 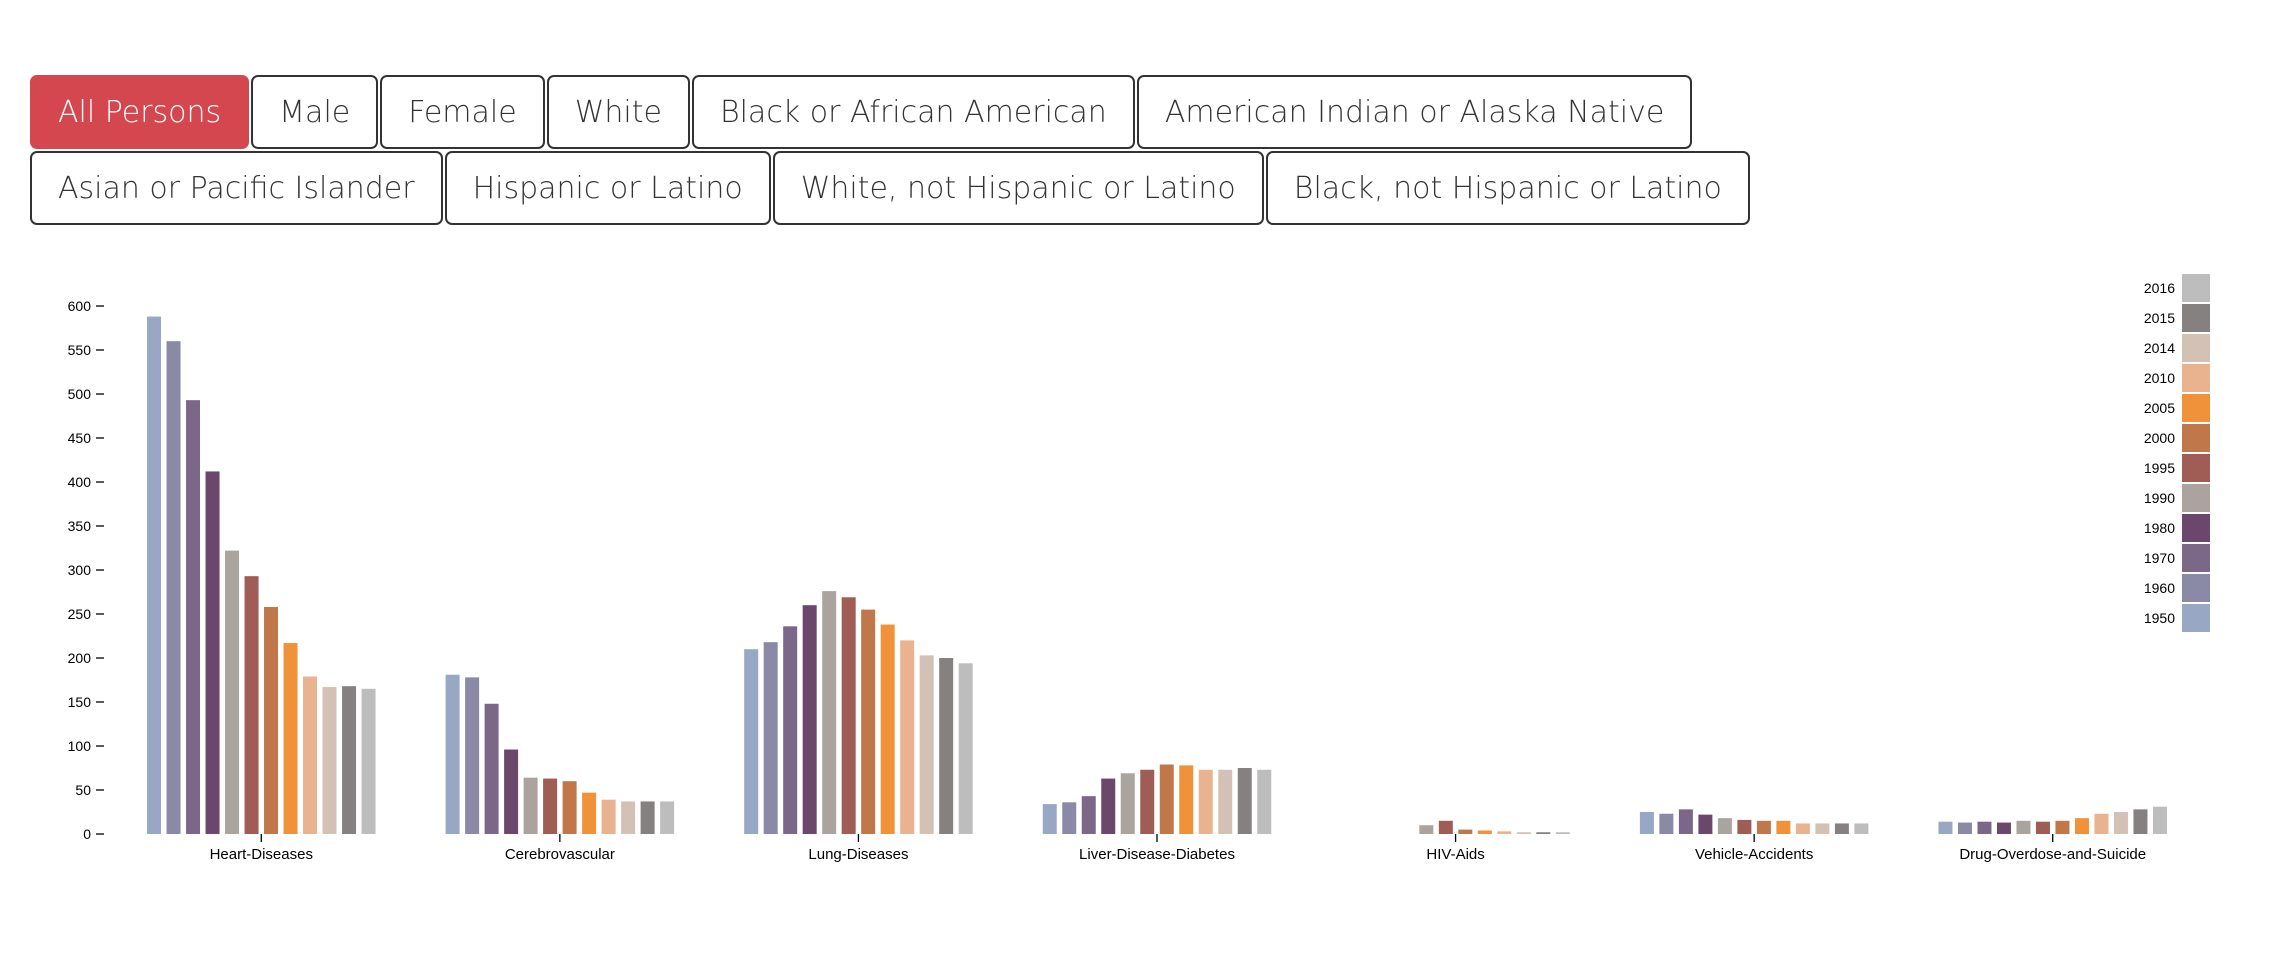 I want to click on bar-drug-overdose-and-suicide-1980, so click(x=2003, y=828).